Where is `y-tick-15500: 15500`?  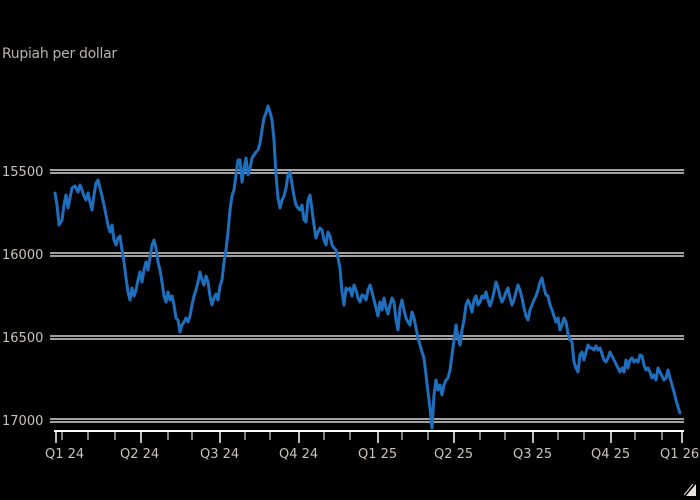 y-tick-15500: 15500 is located at coordinates (22, 172).